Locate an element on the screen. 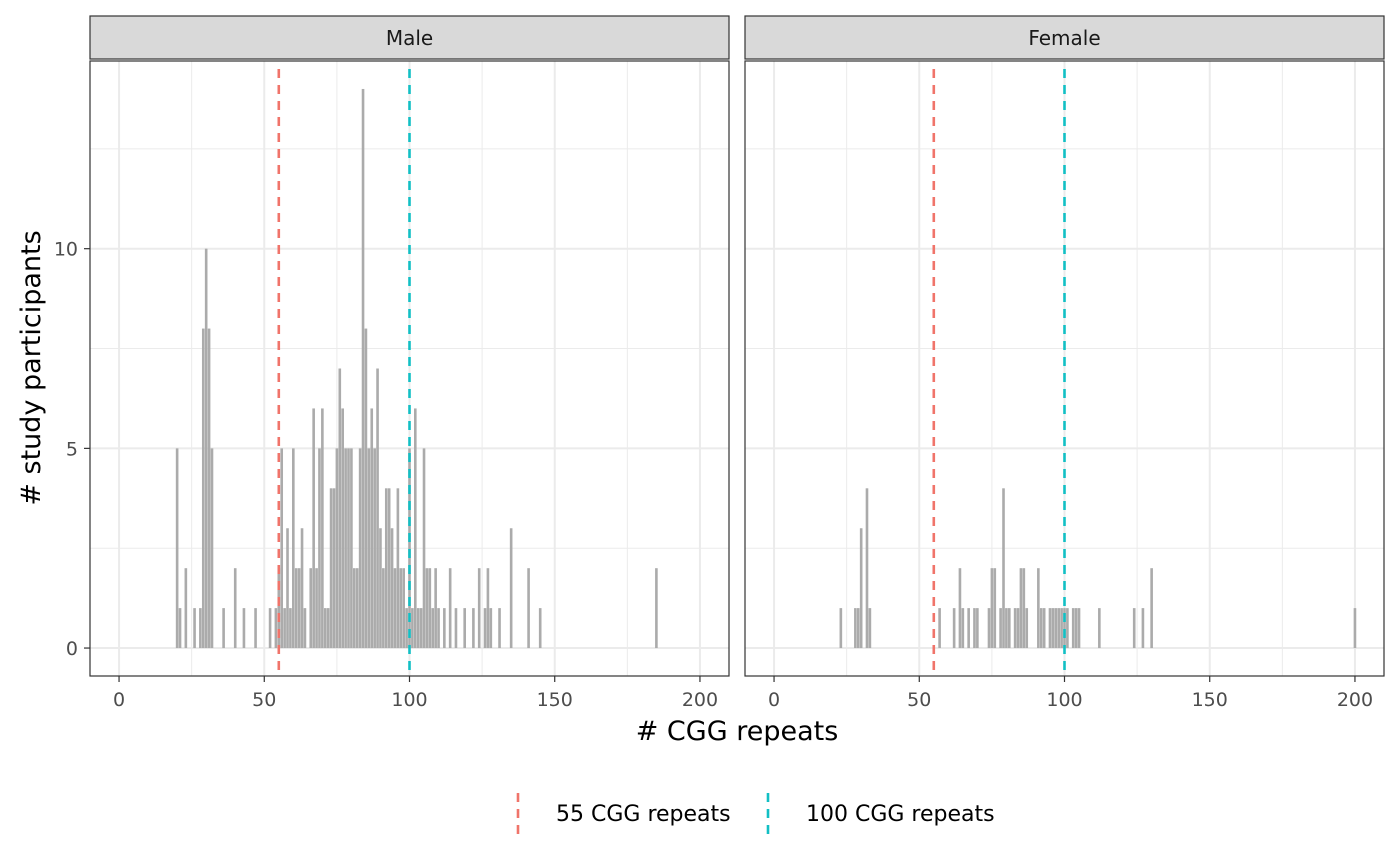 The height and width of the screenshot is (866, 1400). y-axis-title: # study participants is located at coordinates (31, 367).